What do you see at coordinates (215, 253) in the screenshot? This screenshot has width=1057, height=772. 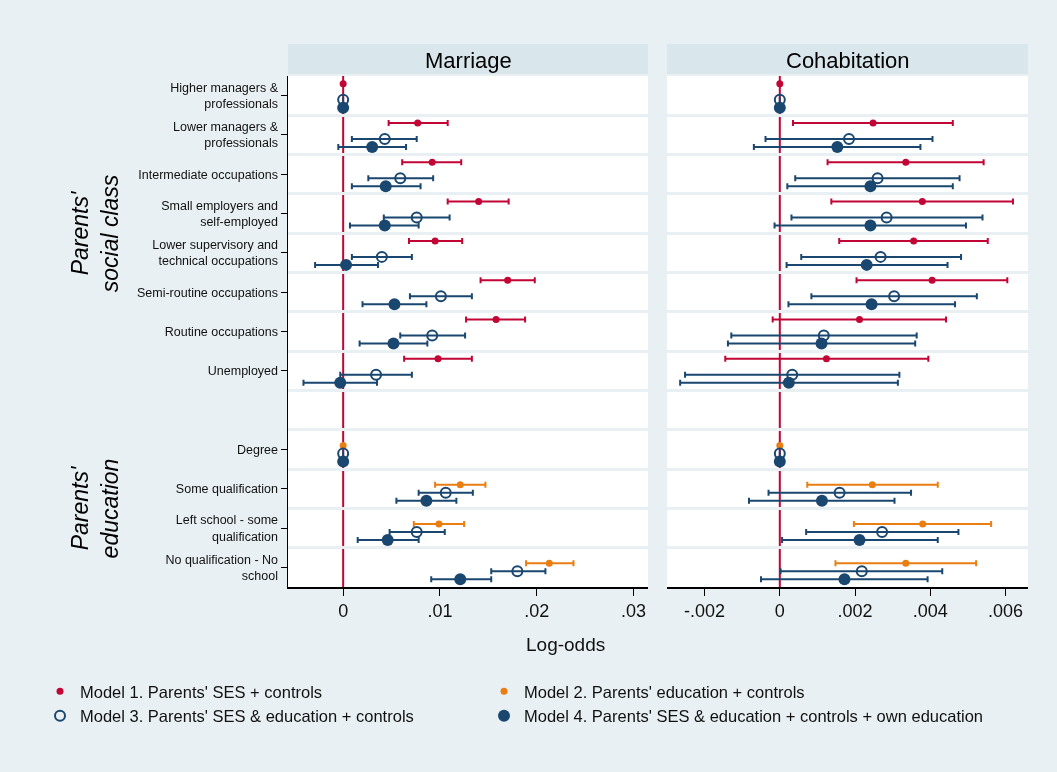 I see `y-tick-label: Lower supervisory and technical occupations` at bounding box center [215, 253].